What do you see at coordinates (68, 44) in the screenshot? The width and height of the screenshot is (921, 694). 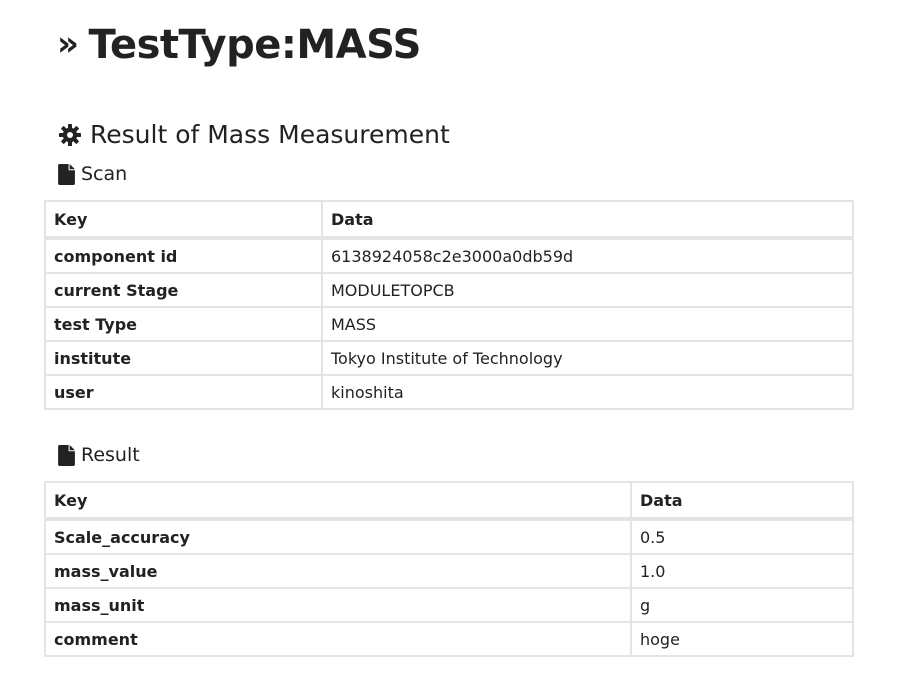 I see `double-chevron-right-icon: »` at bounding box center [68, 44].